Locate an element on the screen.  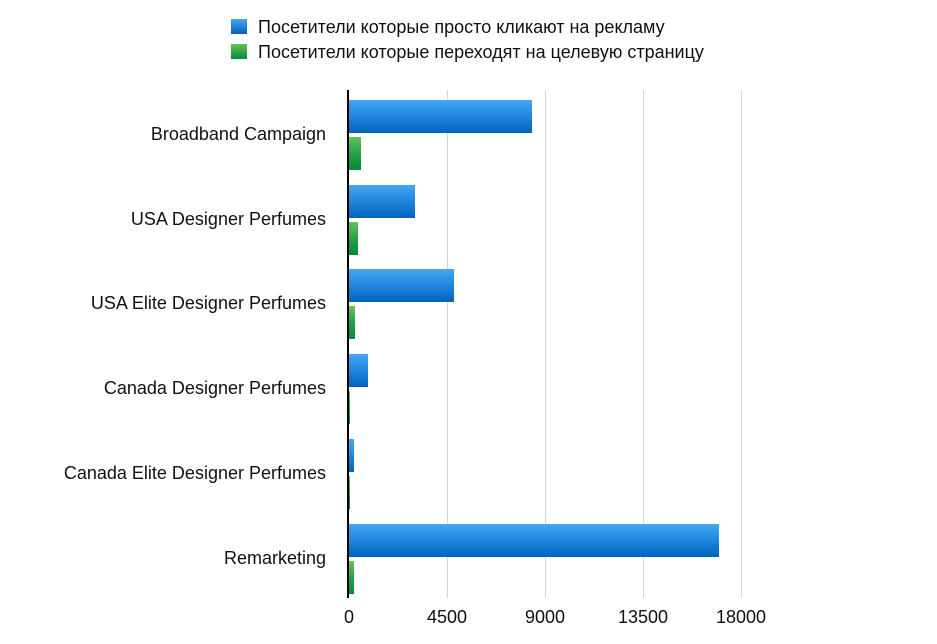
x-tick-label: 0 is located at coordinates (349, 617).